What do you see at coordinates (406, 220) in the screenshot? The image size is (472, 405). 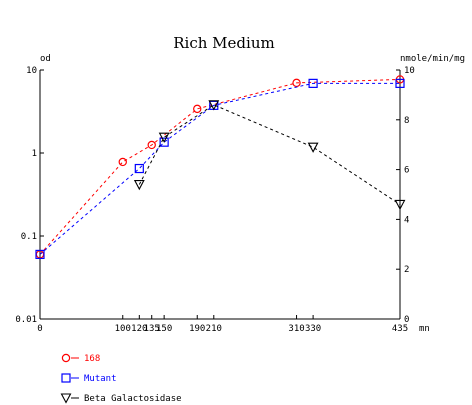 I see `y-right-tick-label: 4` at bounding box center [406, 220].